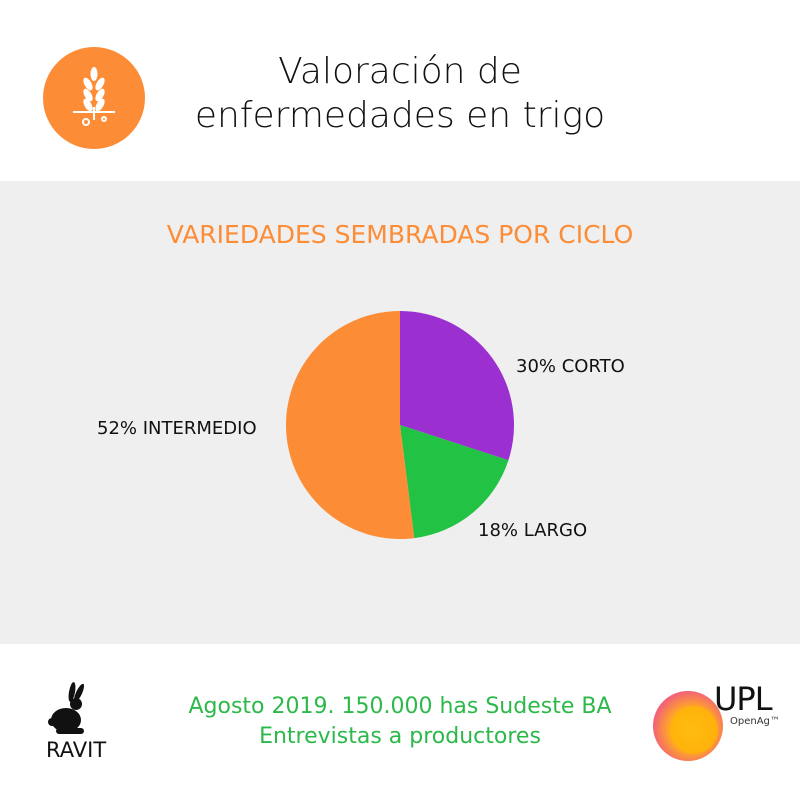  What do you see at coordinates (400, 94) in the screenshot?
I see `page-title: Valoración de enfermedades en trigo` at bounding box center [400, 94].